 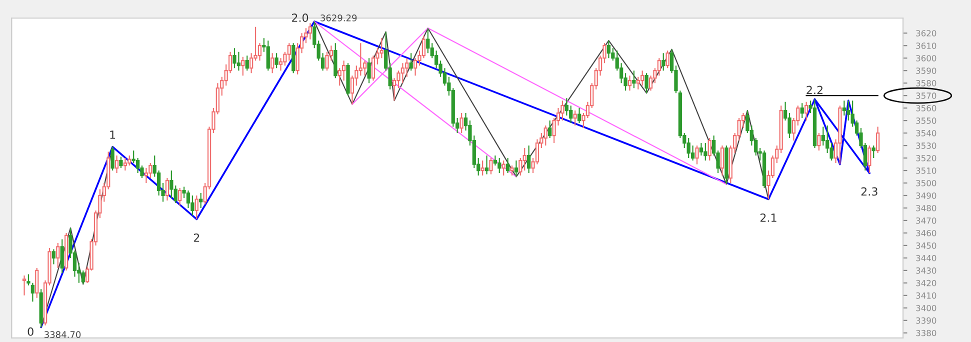 What do you see at coordinates (197, 237) in the screenshot?
I see `annotation: 2` at bounding box center [197, 237].